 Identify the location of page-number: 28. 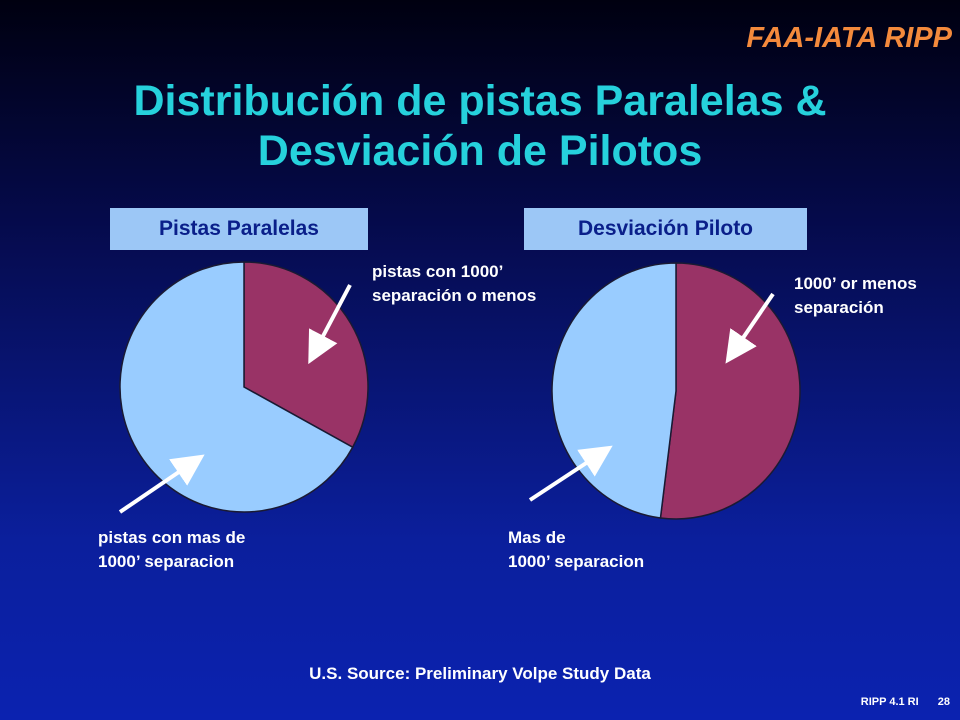
(943, 702).